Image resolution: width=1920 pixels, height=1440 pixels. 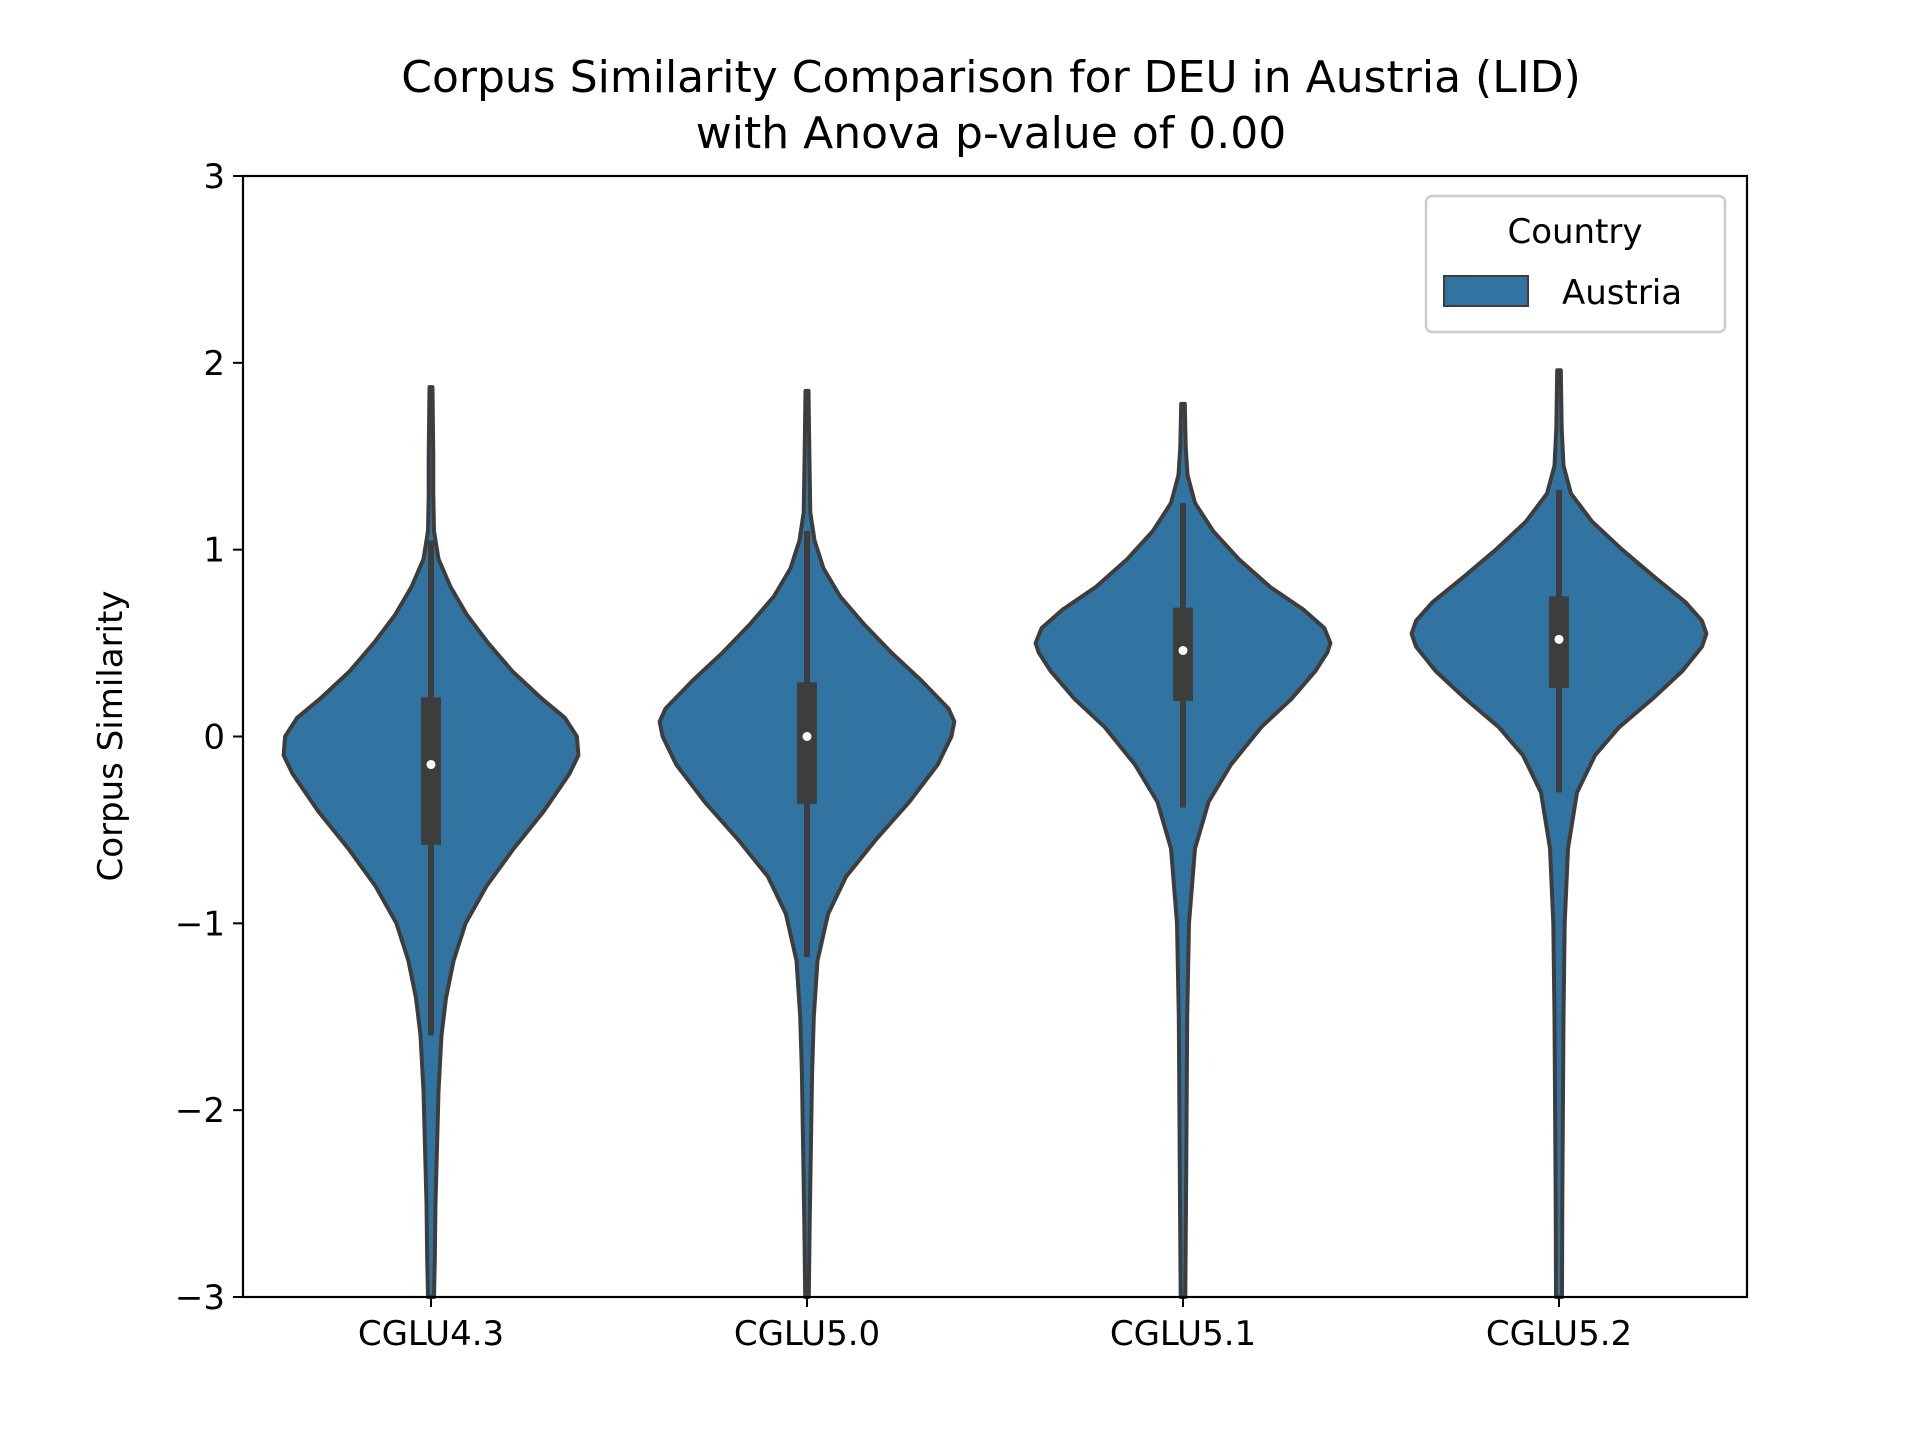 I want to click on x-tick-label: CGLU5.0, so click(x=807, y=1334).